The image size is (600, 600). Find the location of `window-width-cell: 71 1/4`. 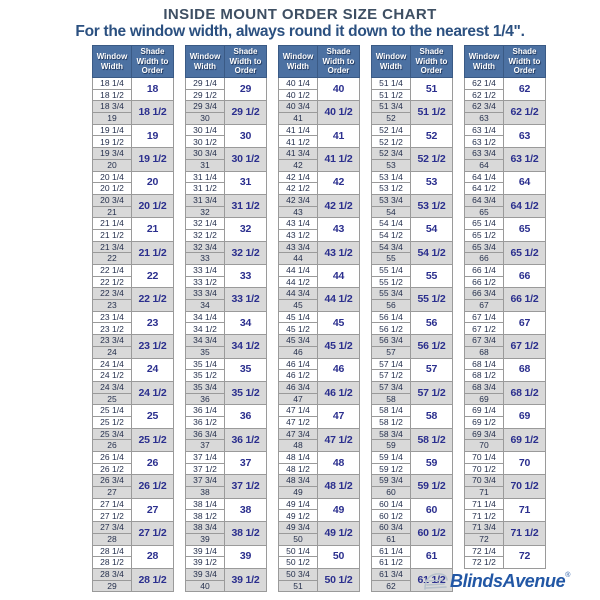

window-width-cell: 71 1/4 is located at coordinates (484, 504).